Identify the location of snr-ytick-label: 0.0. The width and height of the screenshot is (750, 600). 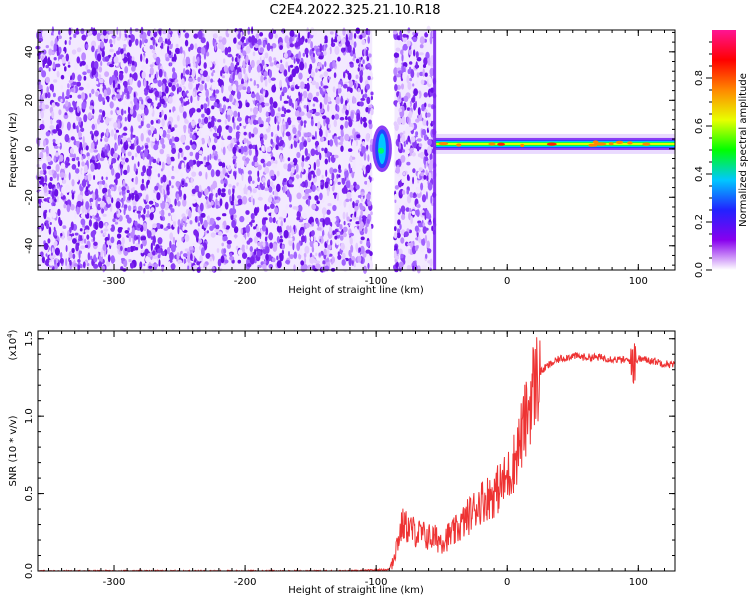
(29, 571).